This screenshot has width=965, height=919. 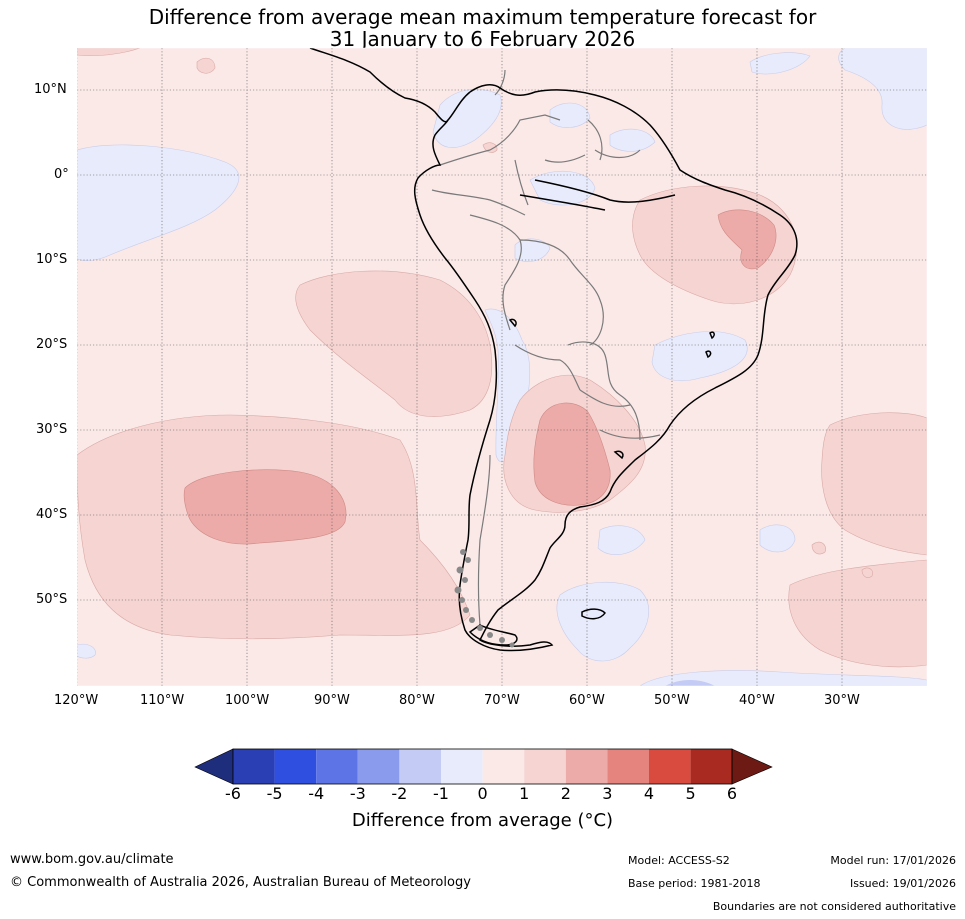 I want to click on lon-label-80w: 80°W, so click(x=417, y=700).